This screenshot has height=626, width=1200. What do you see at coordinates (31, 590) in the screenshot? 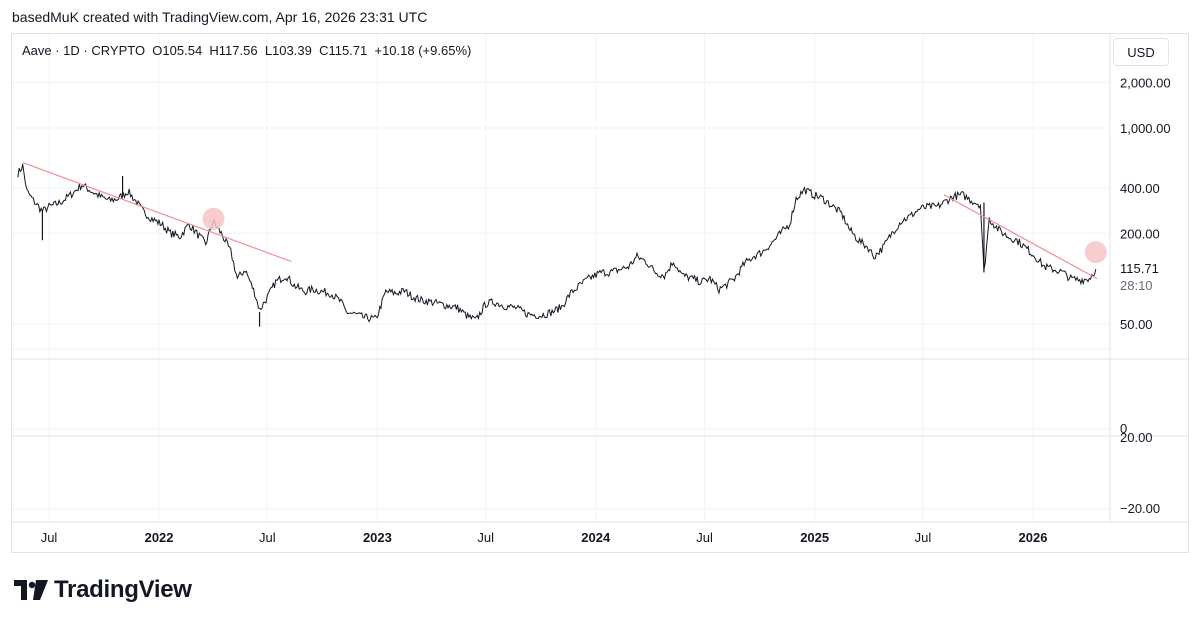
I see `tradingview-logo-icon` at bounding box center [31, 590].